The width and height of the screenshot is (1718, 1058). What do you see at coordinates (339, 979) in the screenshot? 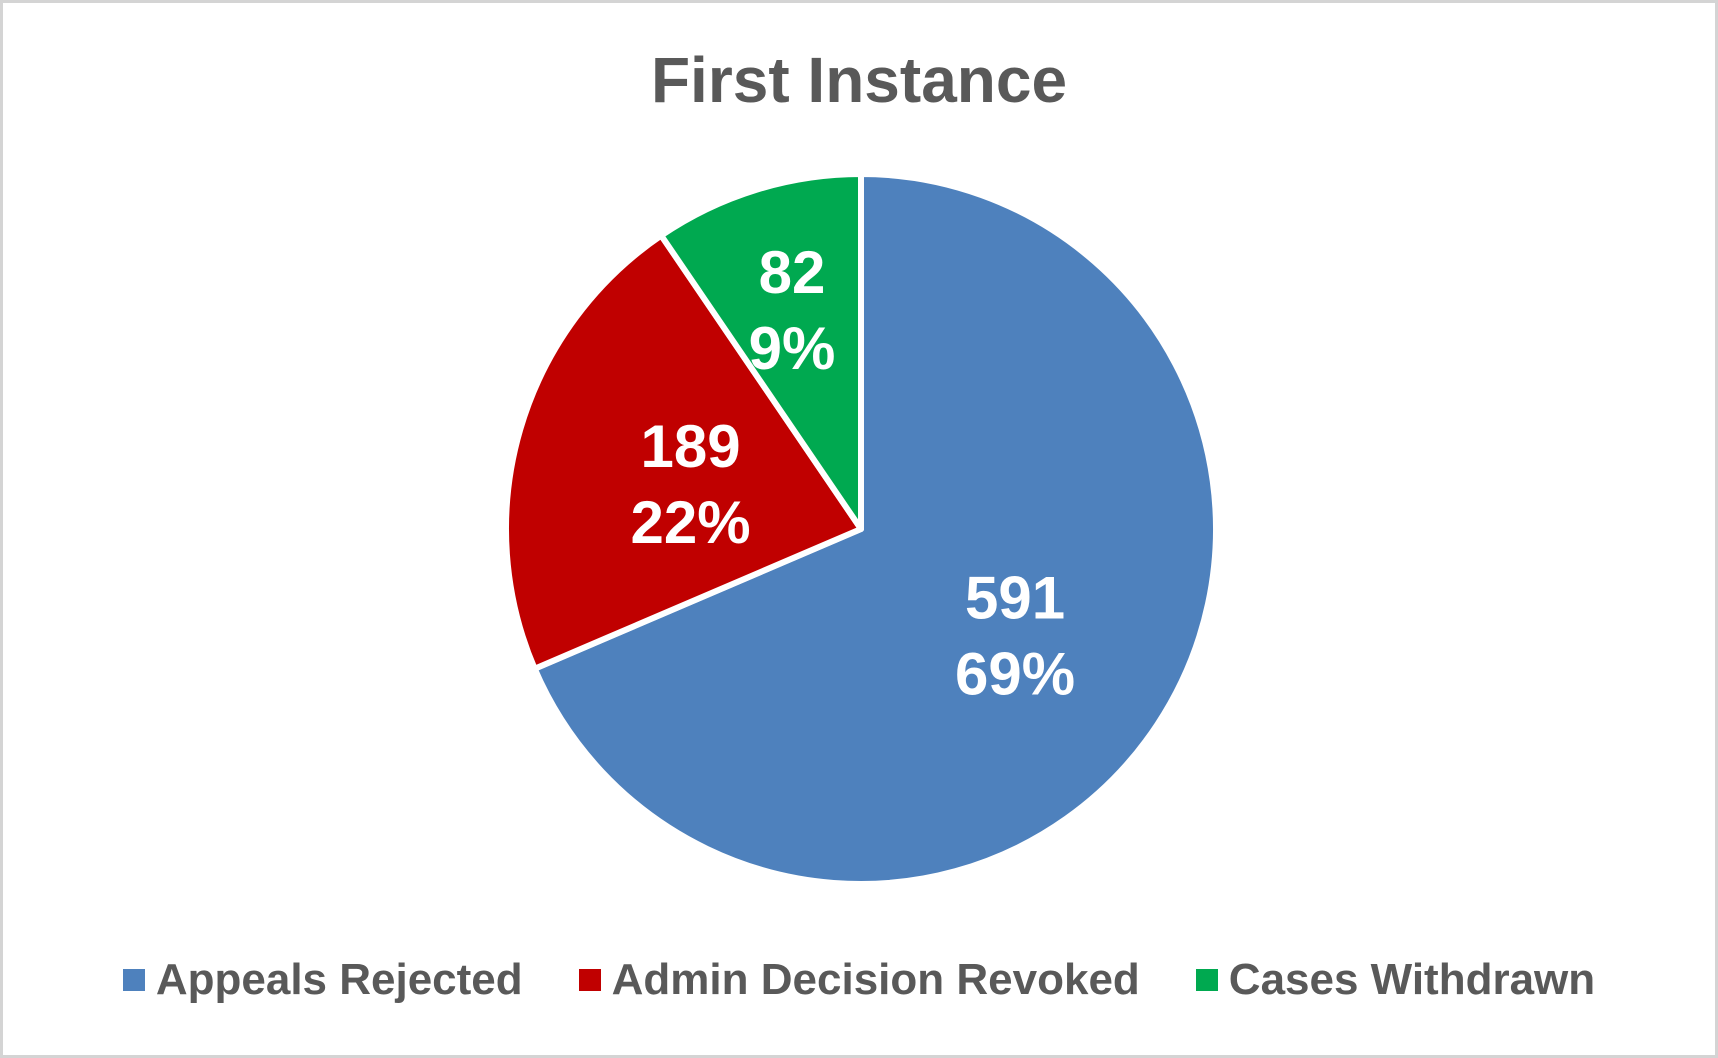
I see `legend-label: Appeals Rejected` at bounding box center [339, 979].